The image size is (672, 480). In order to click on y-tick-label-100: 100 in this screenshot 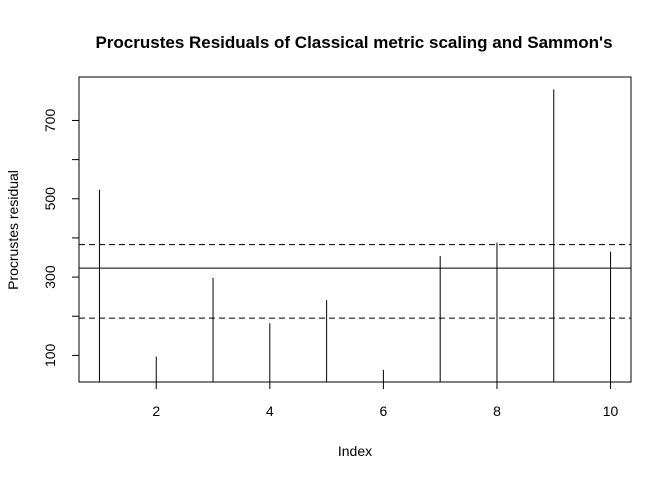, I will do `click(50, 355)`.